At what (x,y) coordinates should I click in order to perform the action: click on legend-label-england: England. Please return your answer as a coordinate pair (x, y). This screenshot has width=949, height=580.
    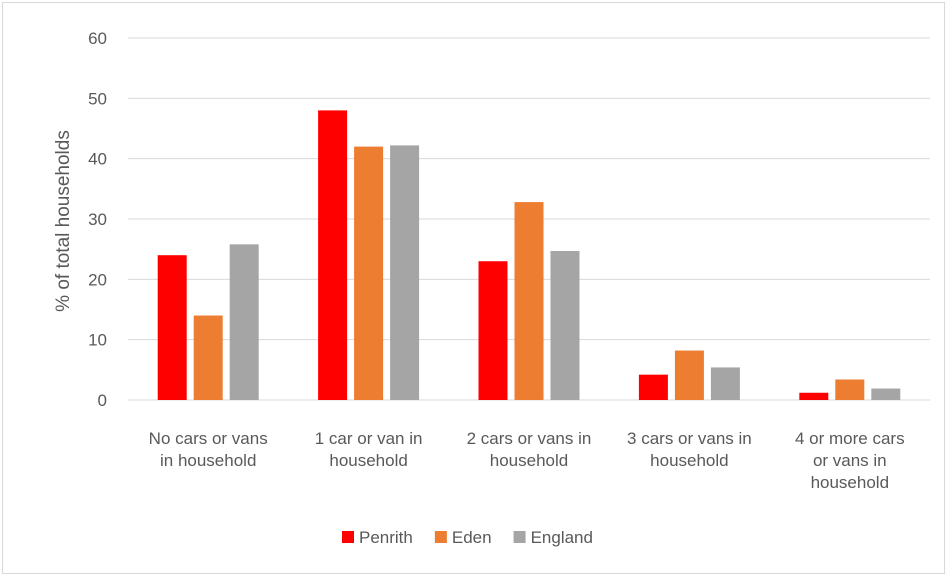
    Looking at the image, I should click on (562, 537).